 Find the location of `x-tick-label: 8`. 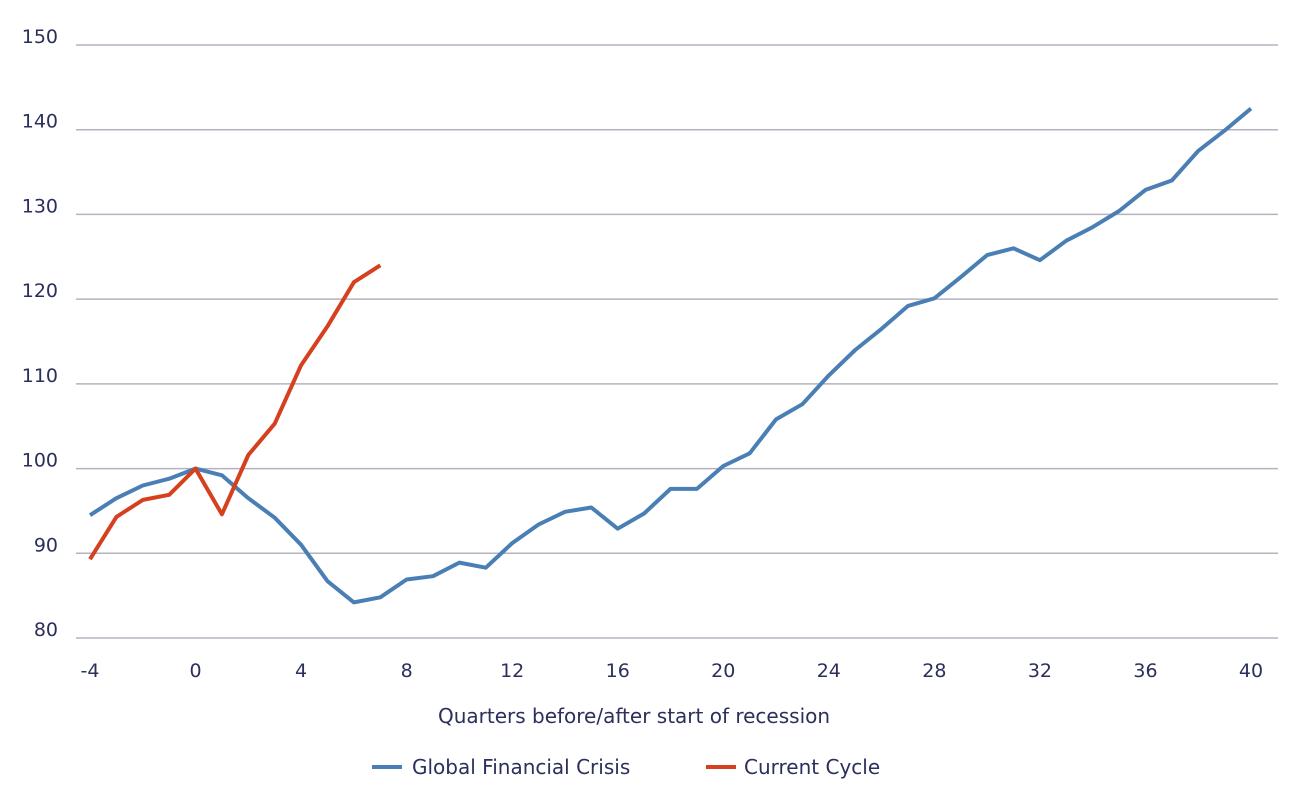

x-tick-label: 8 is located at coordinates (407, 671).